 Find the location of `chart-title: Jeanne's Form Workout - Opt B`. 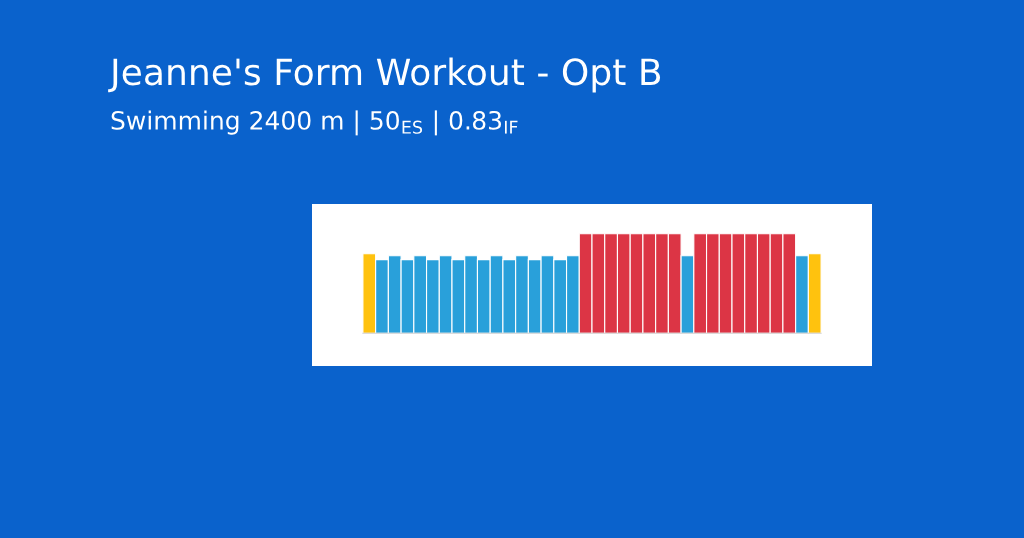

chart-title: Jeanne's Form Workout - Opt B is located at coordinates (384, 75).